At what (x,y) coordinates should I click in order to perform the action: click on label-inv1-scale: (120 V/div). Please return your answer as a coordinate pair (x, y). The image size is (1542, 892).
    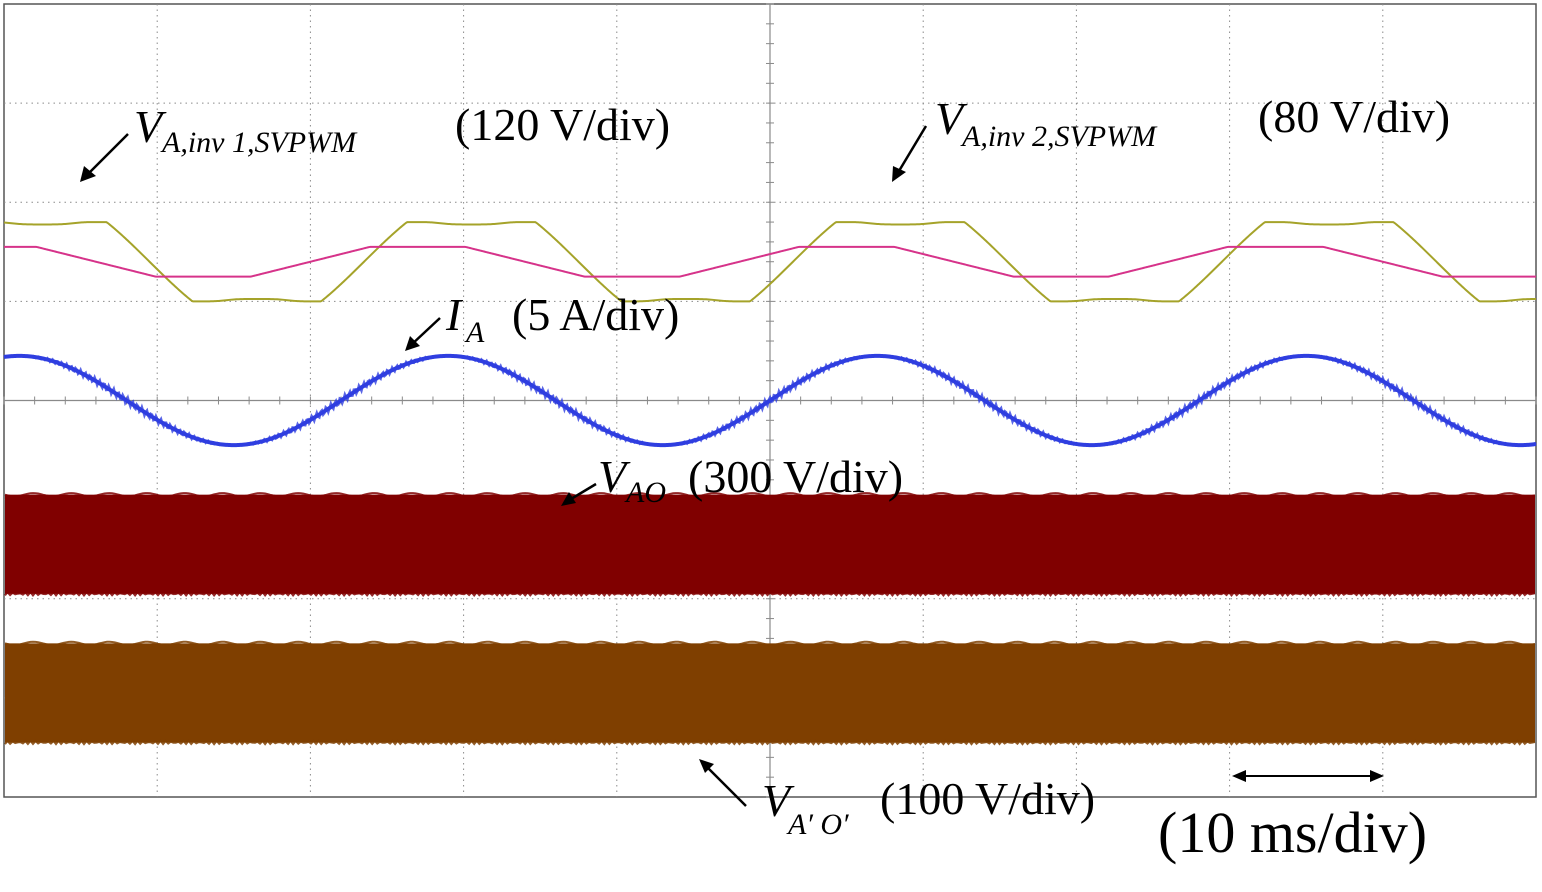
    Looking at the image, I should click on (562, 124).